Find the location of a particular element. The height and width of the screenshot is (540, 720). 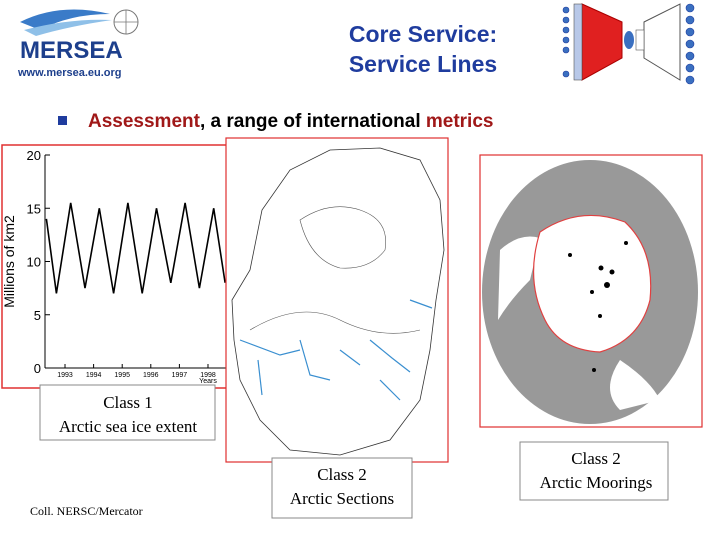

ice-extent-line is located at coordinates (135, 248).